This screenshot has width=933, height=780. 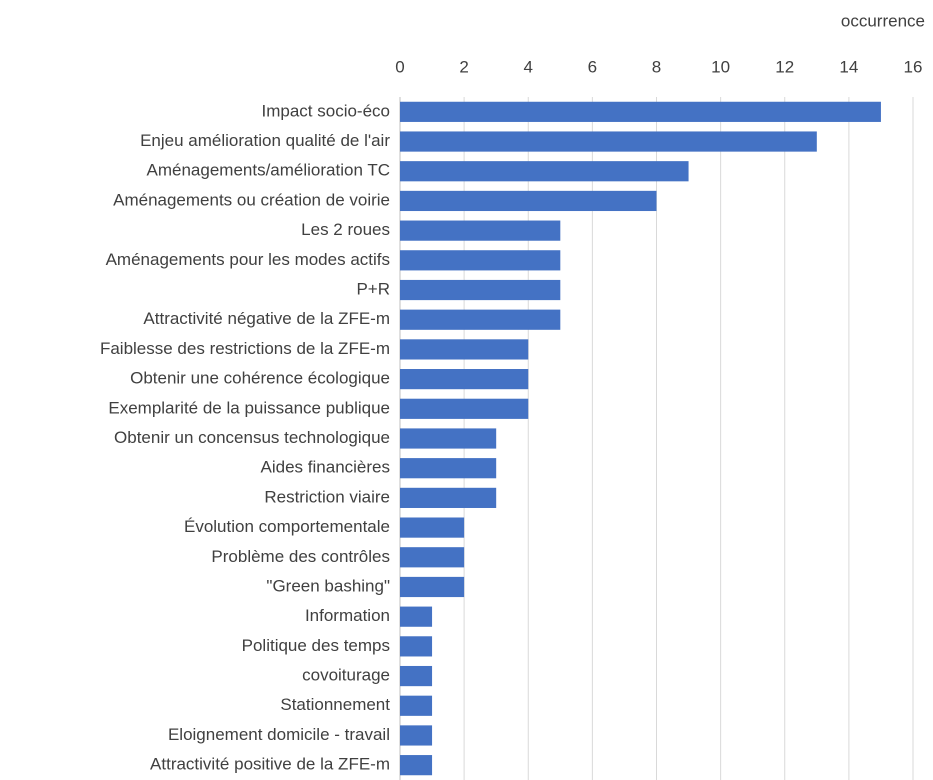 I want to click on y-tick-label: Enjeu amélioration qualité de l'air, so click(x=265, y=140).